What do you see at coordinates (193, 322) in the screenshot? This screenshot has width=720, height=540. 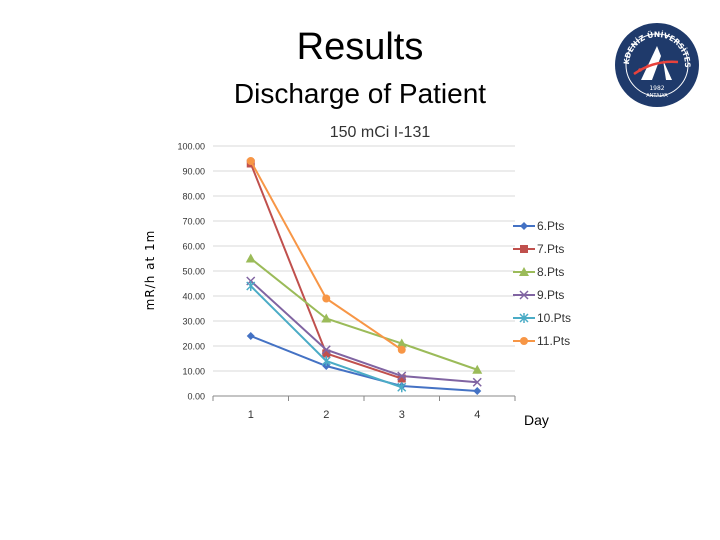 I see `y-tick-label: 30.00` at bounding box center [193, 322].